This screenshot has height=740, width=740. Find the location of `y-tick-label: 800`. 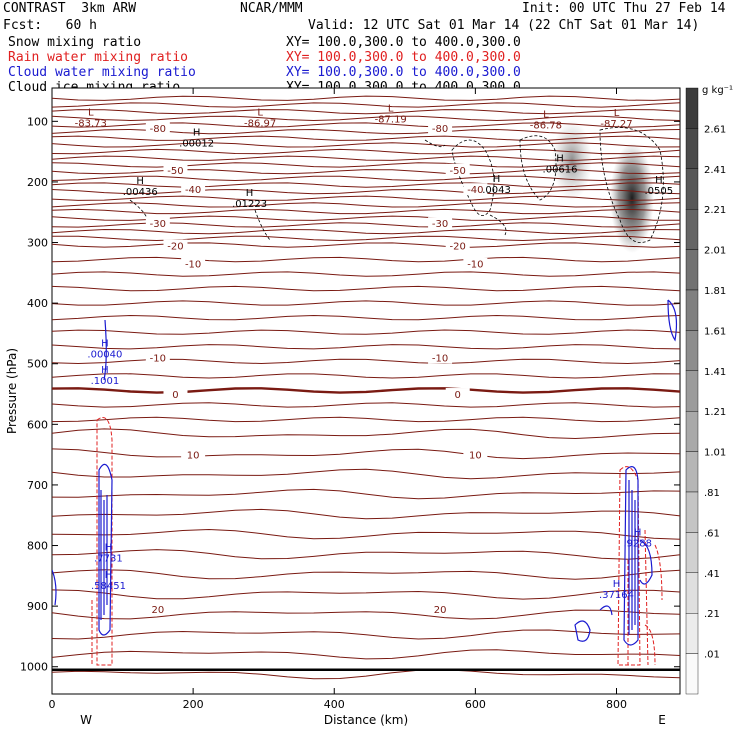

y-tick-label: 800 is located at coordinates (37, 546).